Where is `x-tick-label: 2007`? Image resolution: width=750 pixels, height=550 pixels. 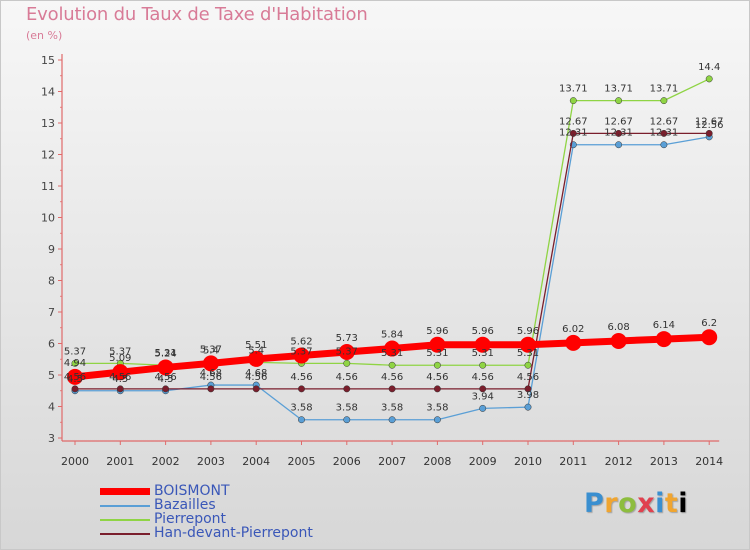
x-tick-label: 2007 is located at coordinates (392, 461).